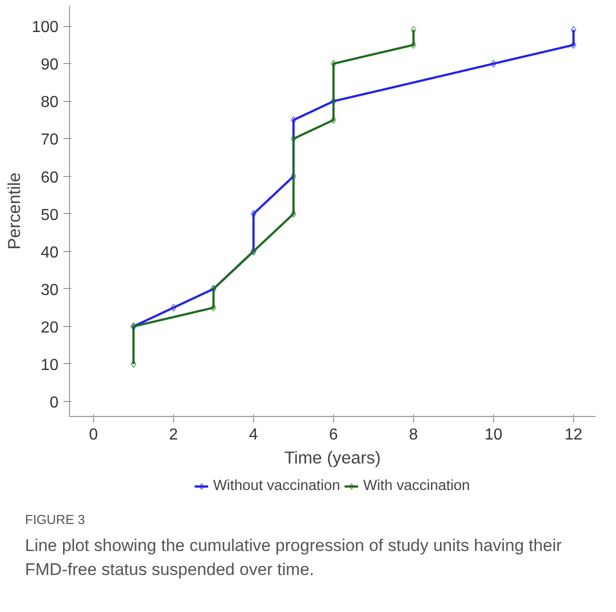  I want to click on y-tick-label: 20, so click(49, 327).